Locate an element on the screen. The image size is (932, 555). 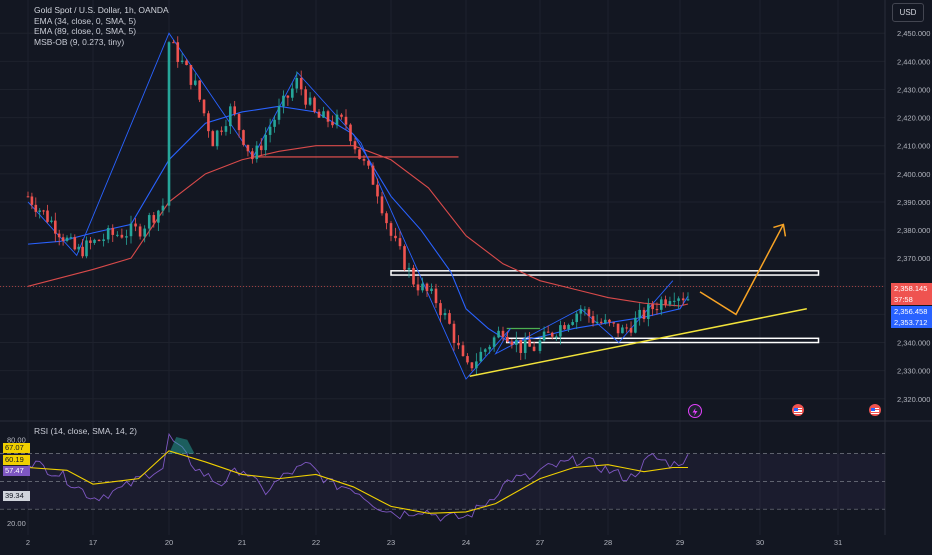
lightning-event-icon is located at coordinates (695, 411).